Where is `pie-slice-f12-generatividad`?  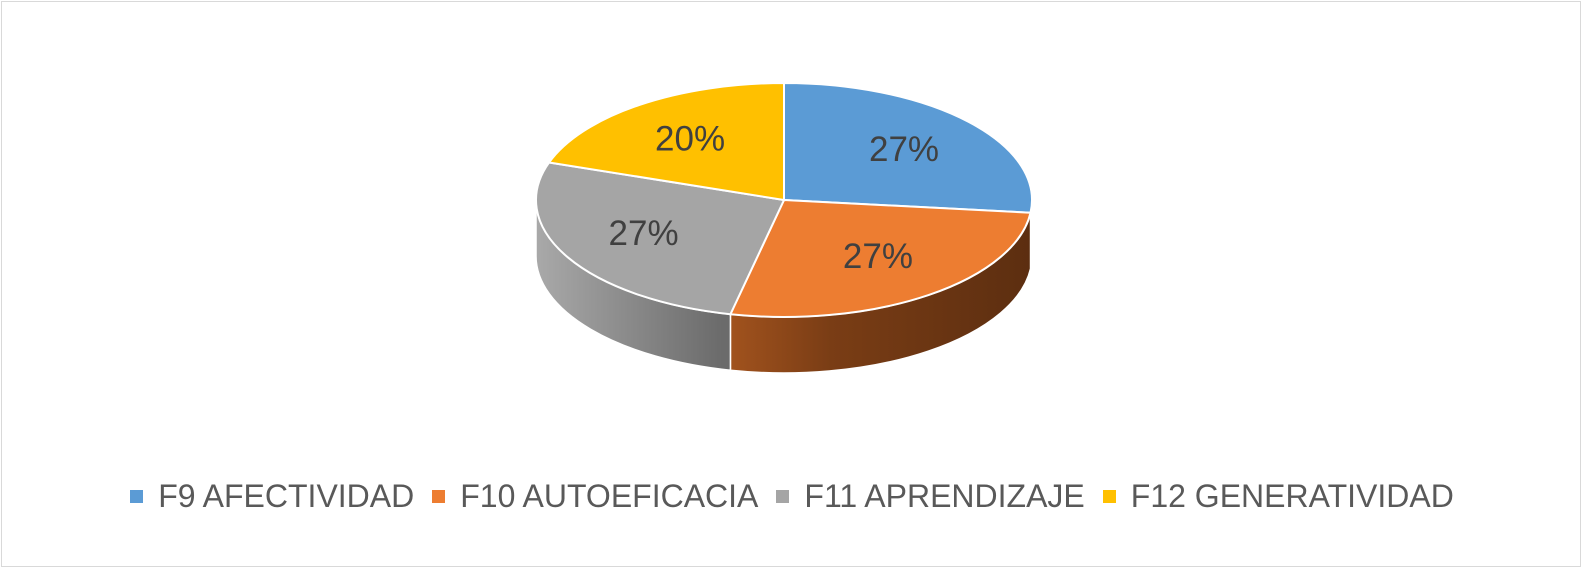 pie-slice-f12-generatividad is located at coordinates (666, 141).